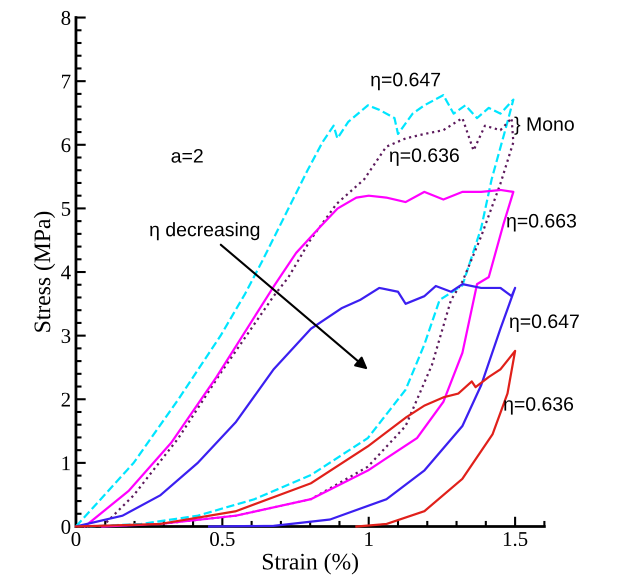 The image size is (633, 585). Describe the element at coordinates (66, 399) in the screenshot. I see `y-tick-label: 2` at that location.